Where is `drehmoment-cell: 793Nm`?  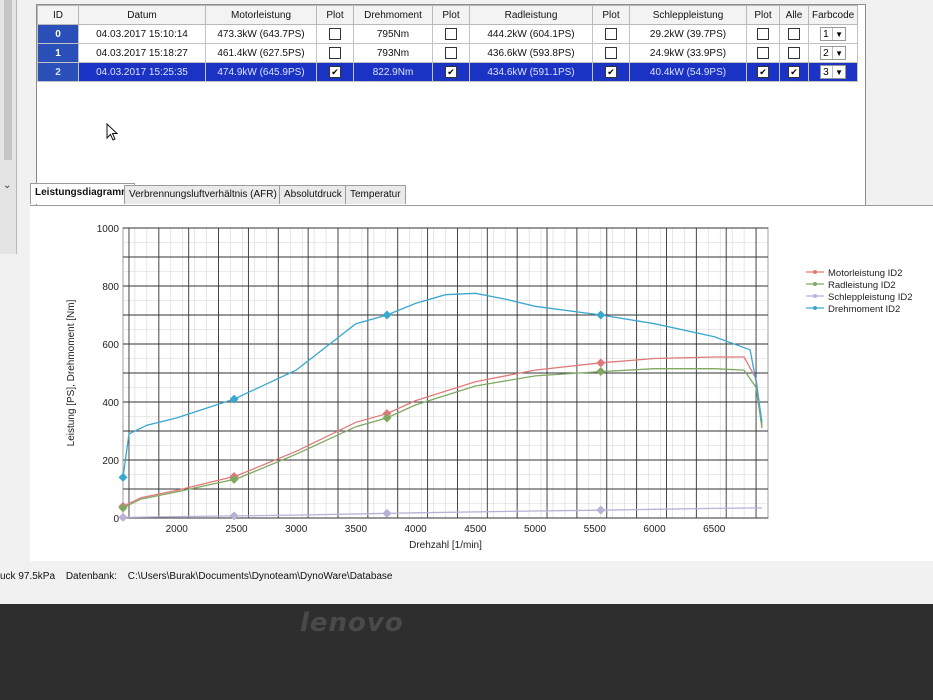
drehmoment-cell: 793Nm is located at coordinates (393, 53).